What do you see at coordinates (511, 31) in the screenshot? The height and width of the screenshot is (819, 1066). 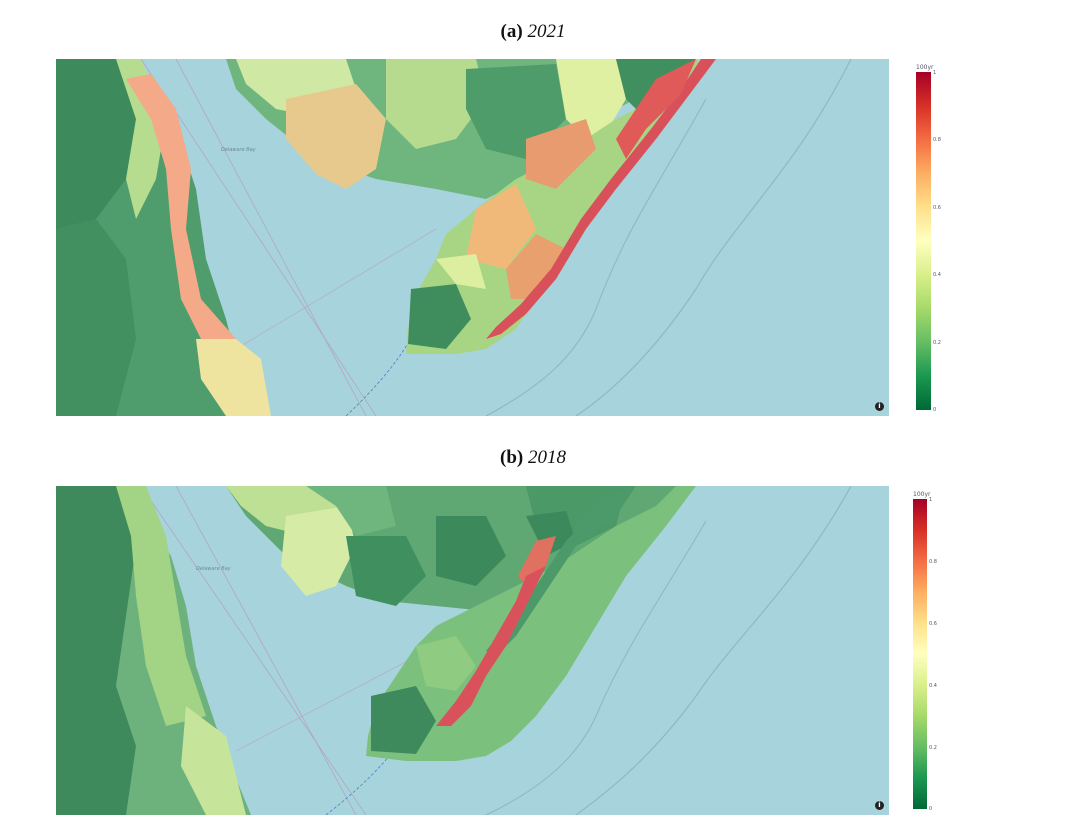 I see `panel-a-letter: (a)` at bounding box center [511, 31].